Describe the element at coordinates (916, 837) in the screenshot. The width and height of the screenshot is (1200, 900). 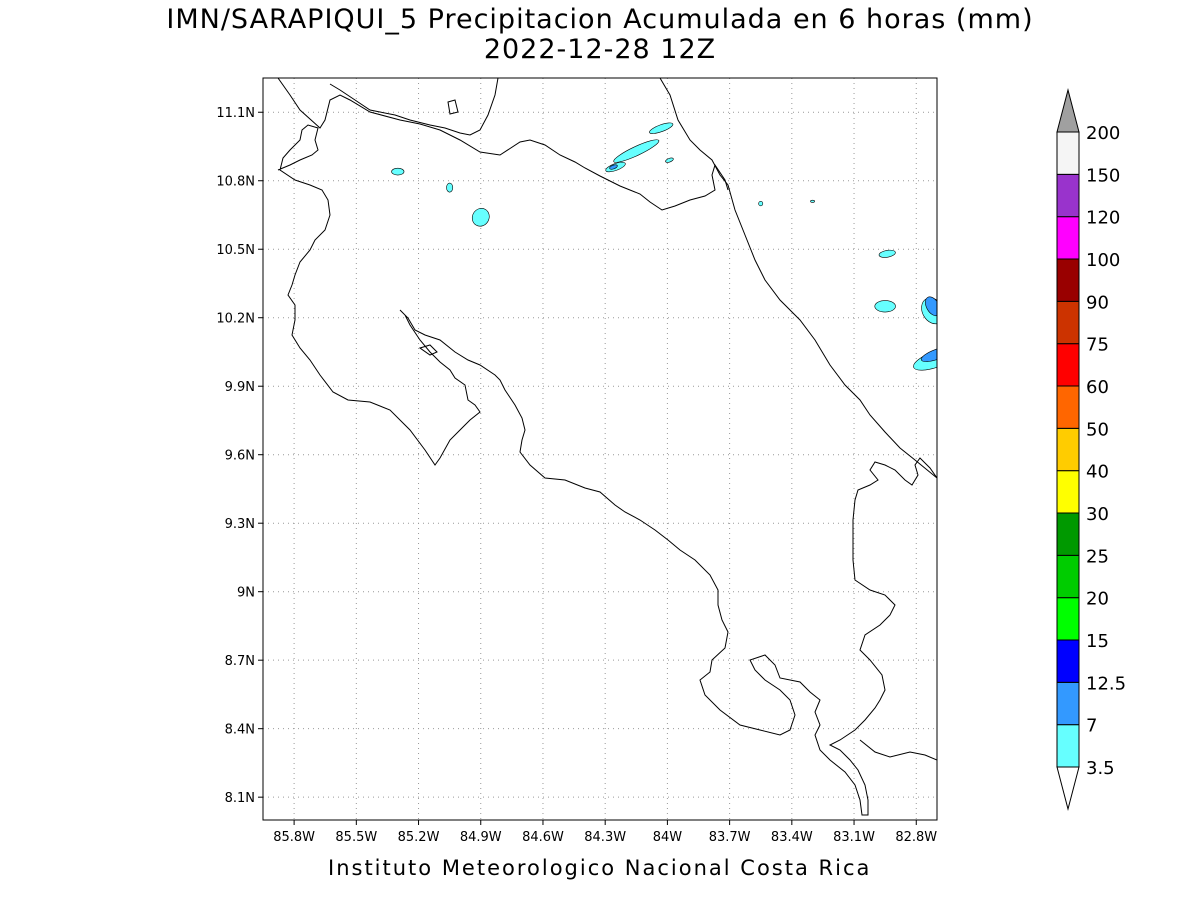
I see `tick-label-lon: 82.8W` at that location.